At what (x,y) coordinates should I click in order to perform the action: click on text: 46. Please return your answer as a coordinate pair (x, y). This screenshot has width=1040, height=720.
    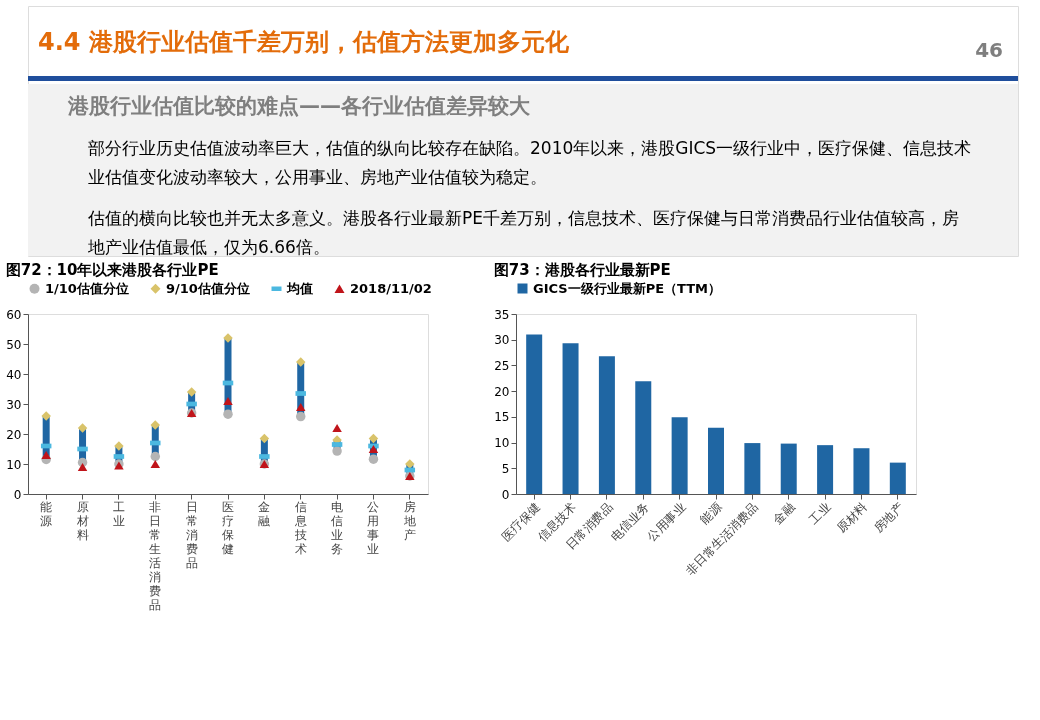
    Looking at the image, I should click on (989, 50).